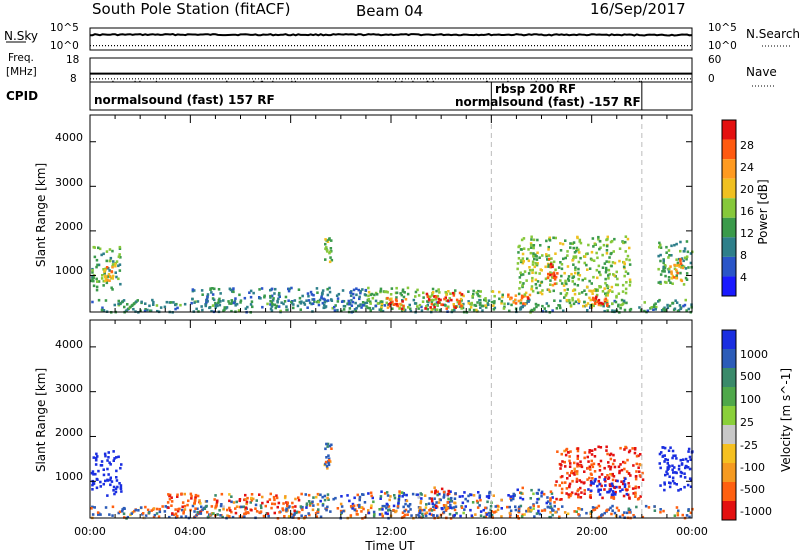  Describe the element at coordinates (729, 149) in the screenshot. I see `power-colorbar-band` at that location.